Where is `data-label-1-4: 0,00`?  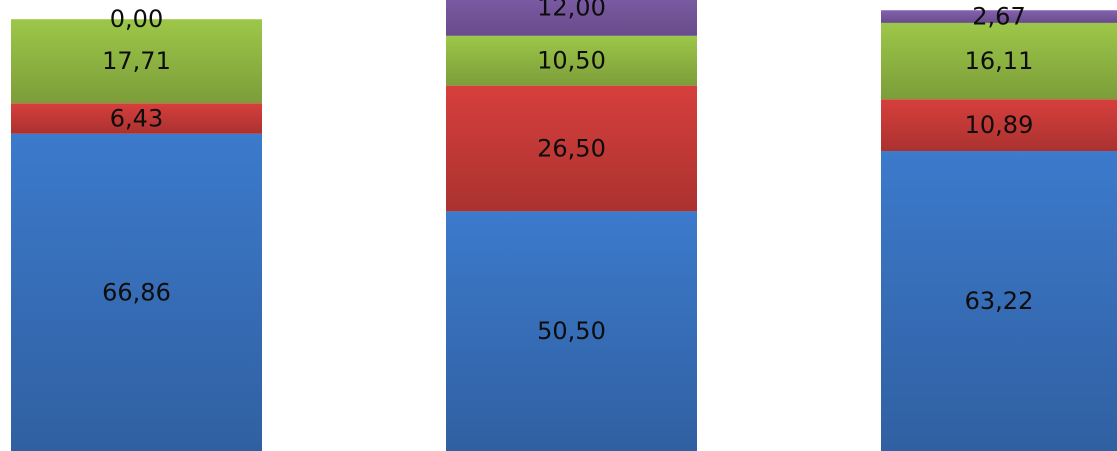
data-label-1-4: 0,00 is located at coordinates (136, 19).